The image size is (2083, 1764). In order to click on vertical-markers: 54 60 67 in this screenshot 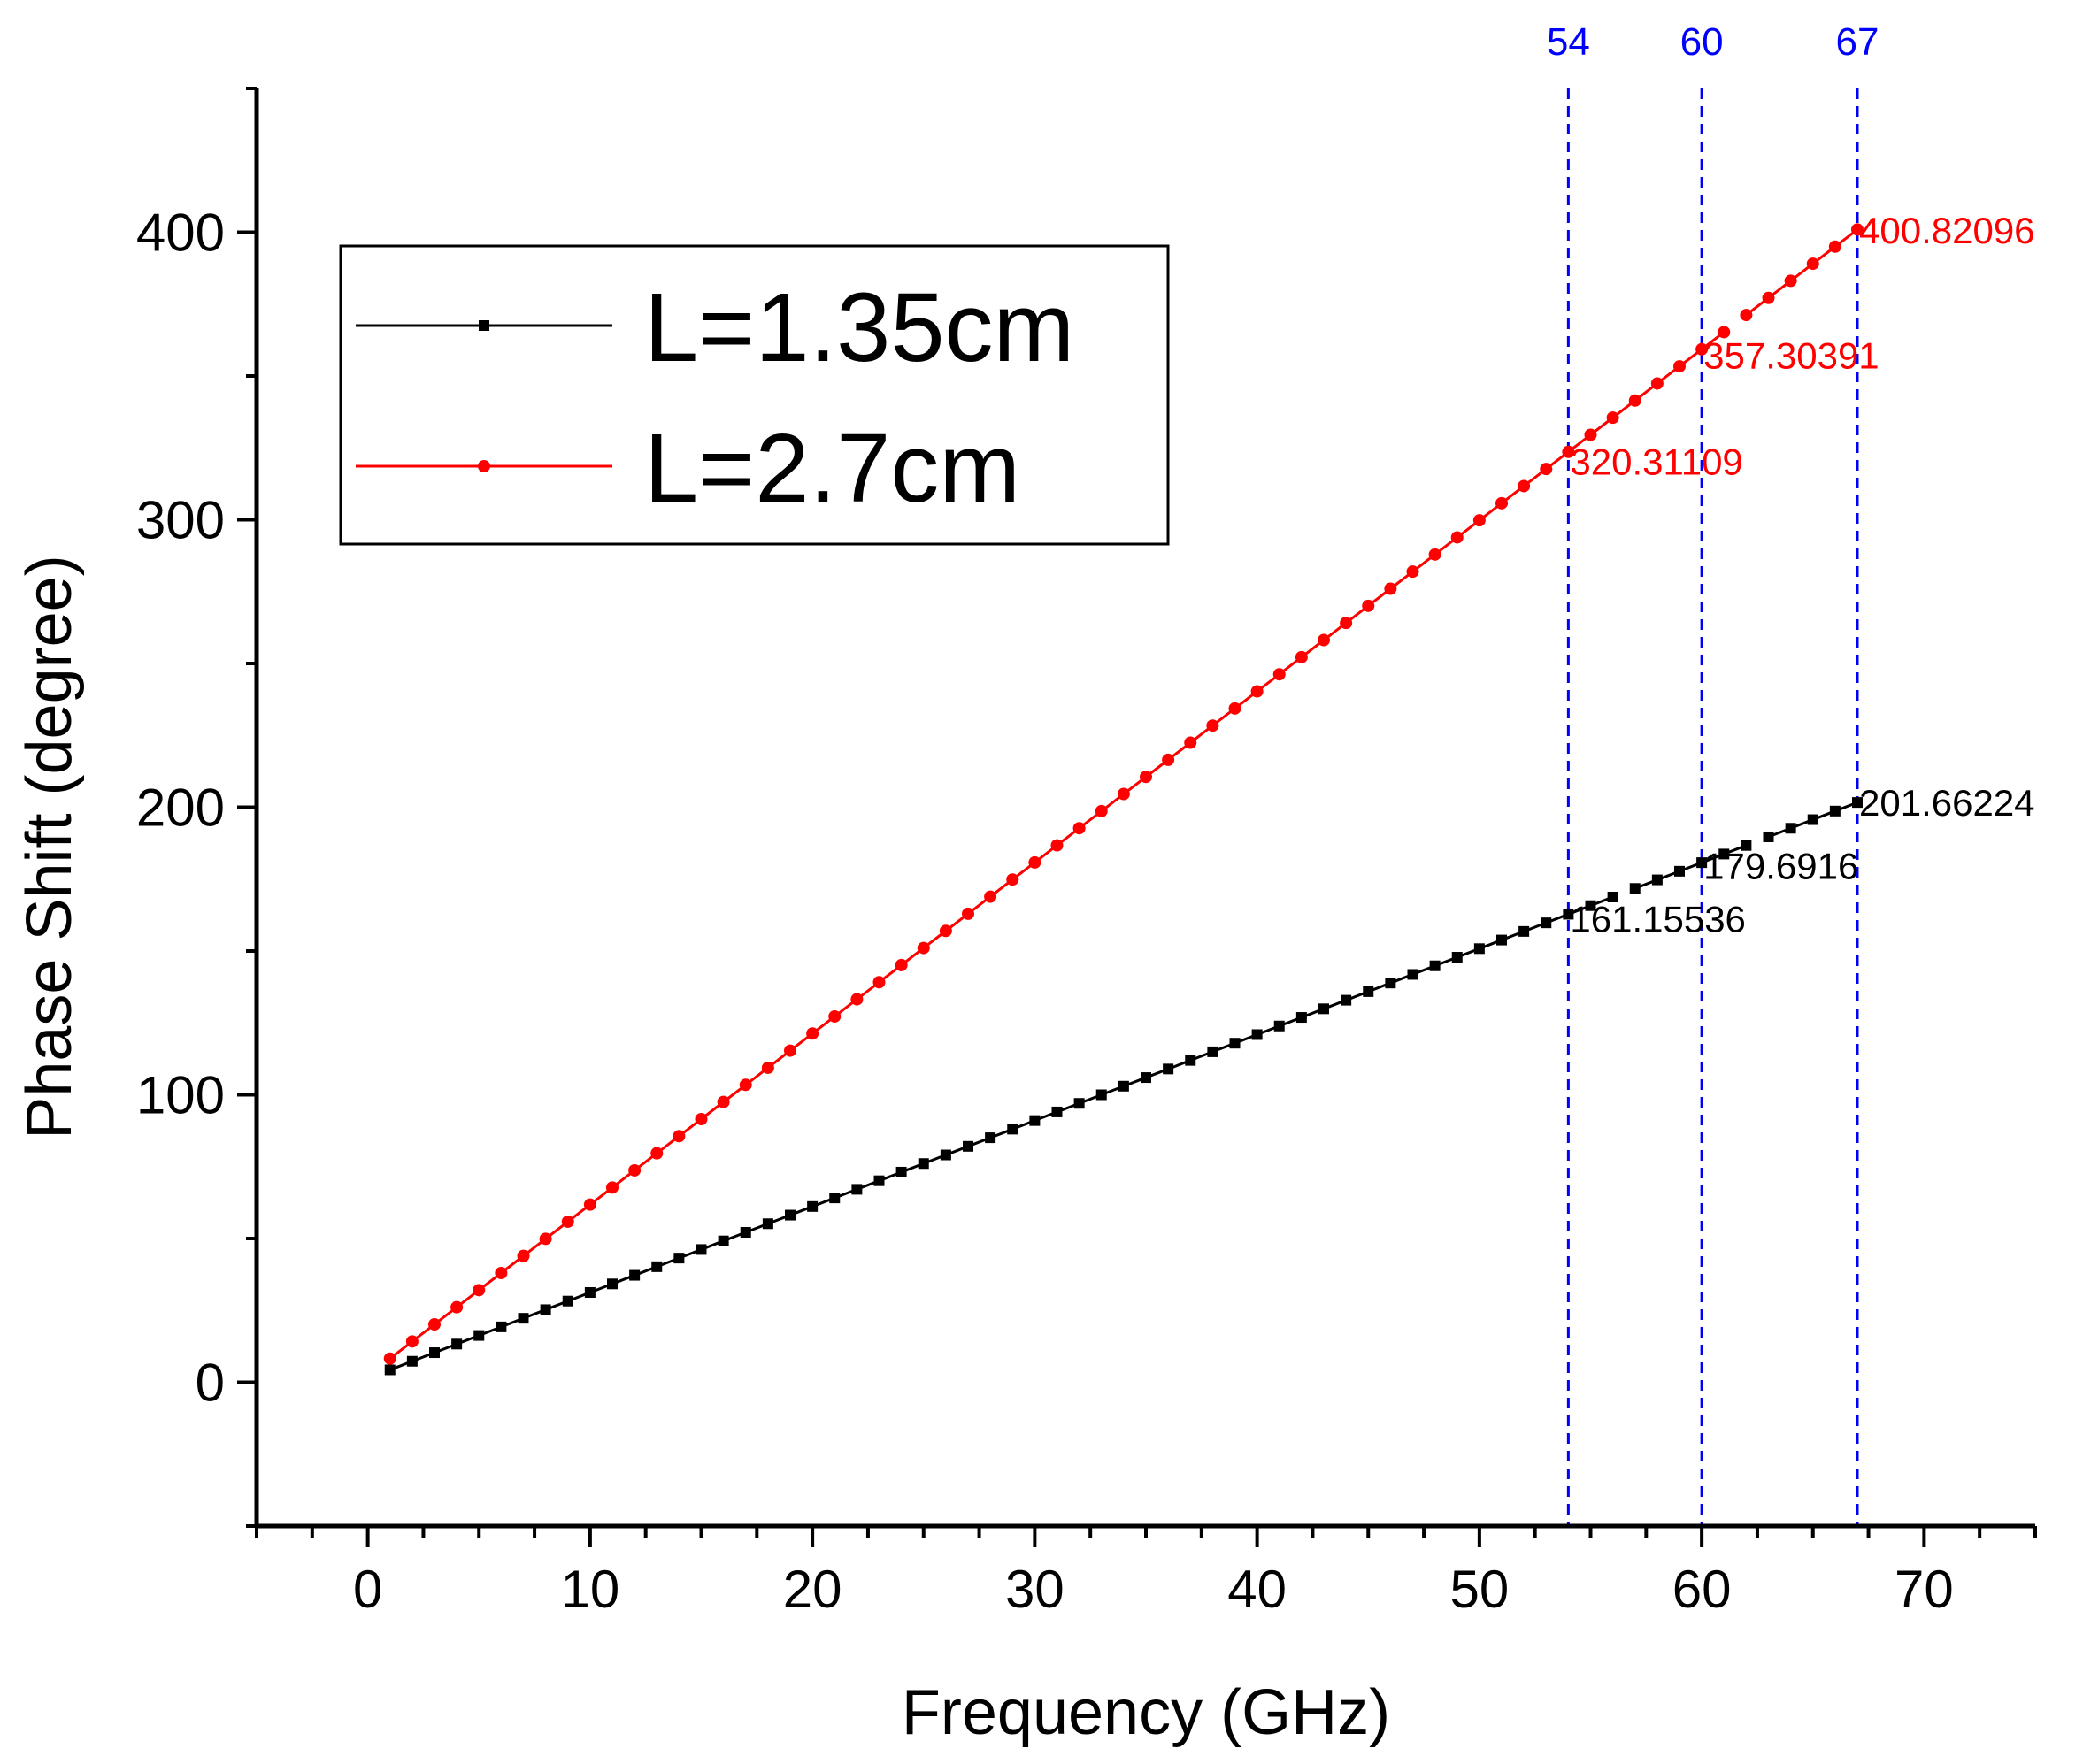, I will do `click(1713, 773)`.